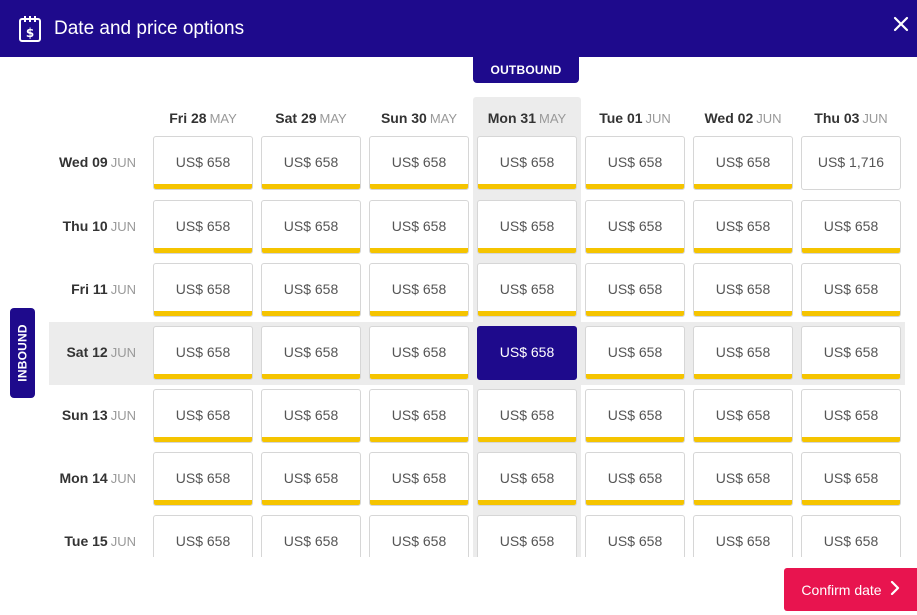 Image resolution: width=917 pixels, height=615 pixels. I want to click on row-label: Wed 09 JUN, so click(88, 164).